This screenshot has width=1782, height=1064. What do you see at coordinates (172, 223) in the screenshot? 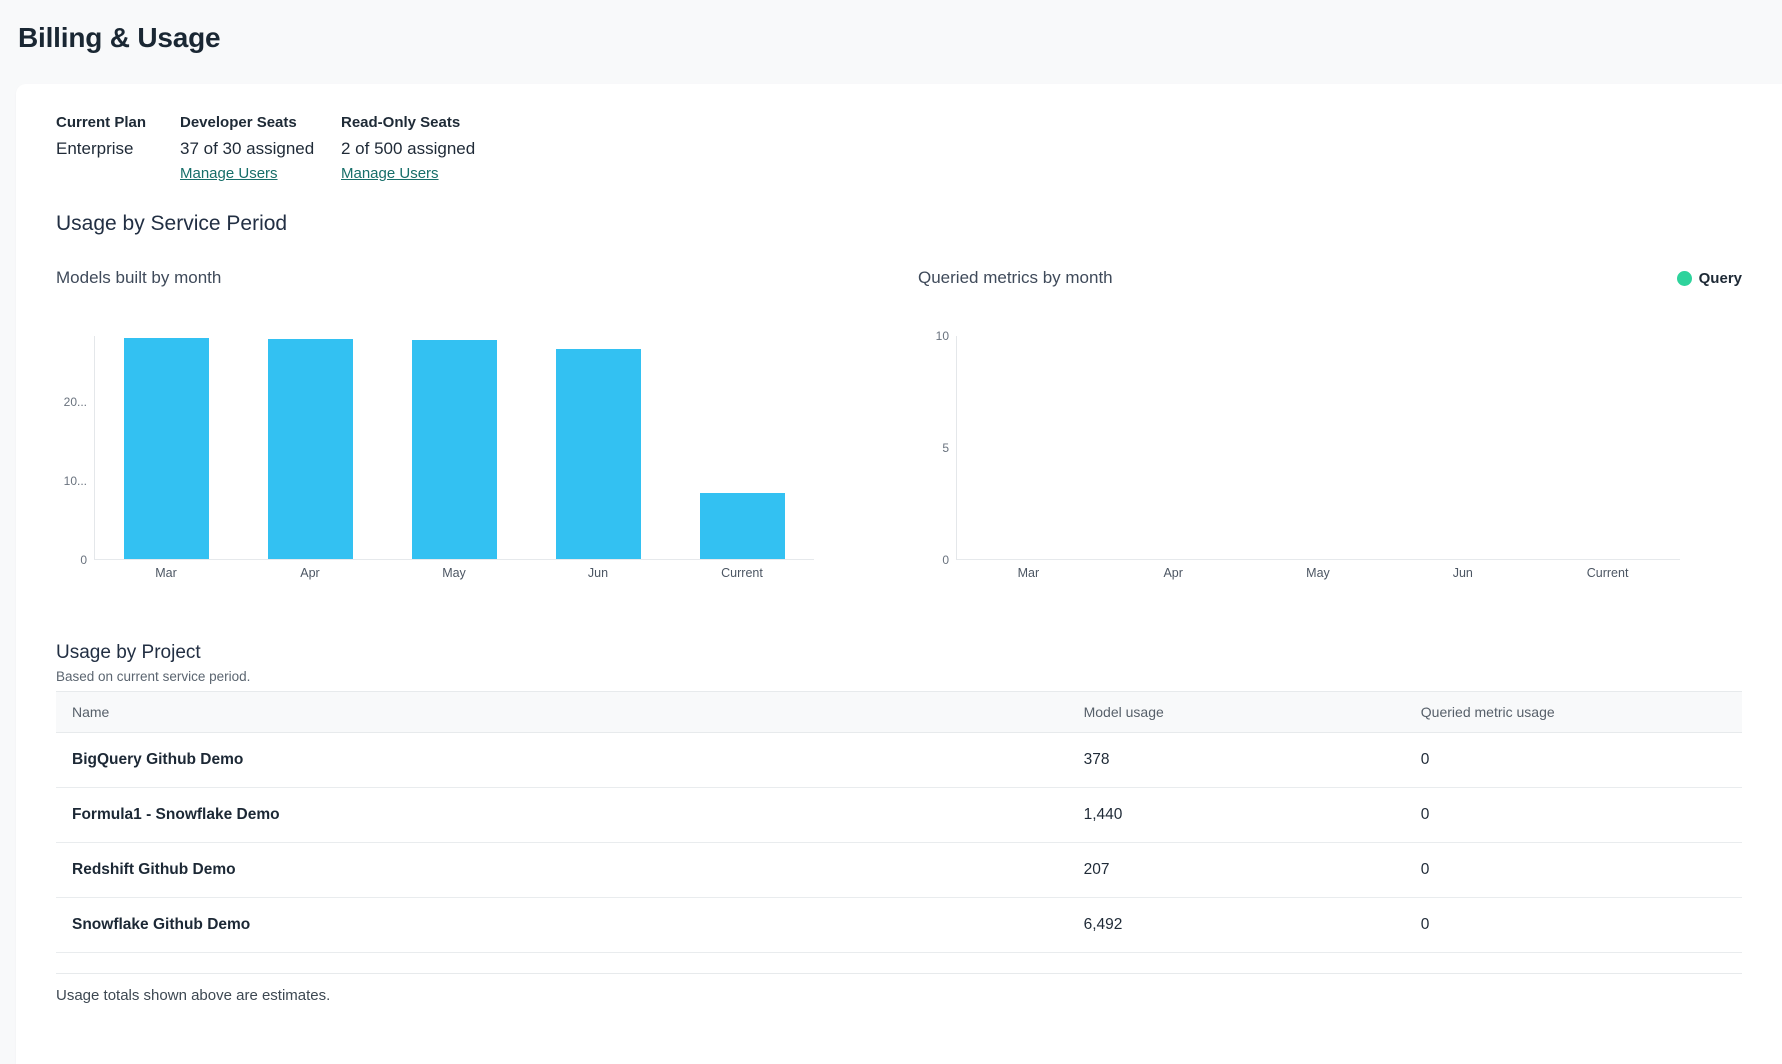
I see `usage-section-heading: Usage by Service Period` at bounding box center [172, 223].